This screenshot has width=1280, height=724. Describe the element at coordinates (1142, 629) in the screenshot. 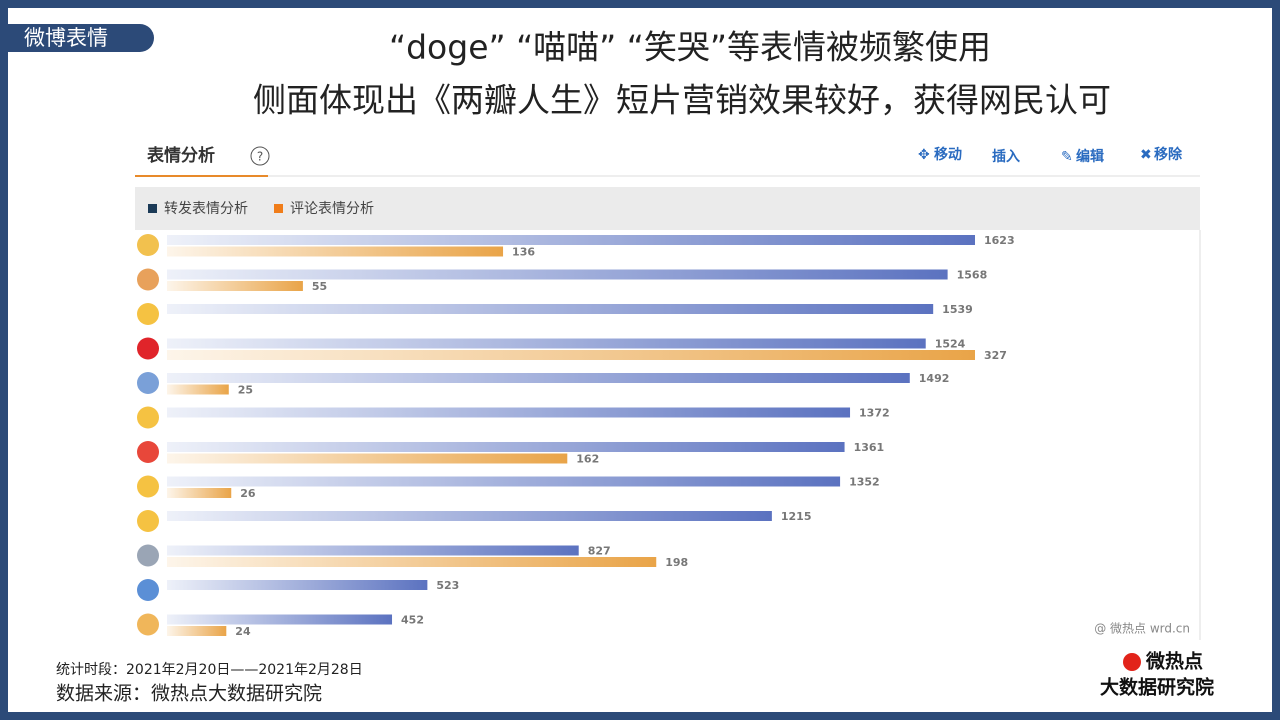

I see `watermark: @ 微热点 wrd.cn` at that location.